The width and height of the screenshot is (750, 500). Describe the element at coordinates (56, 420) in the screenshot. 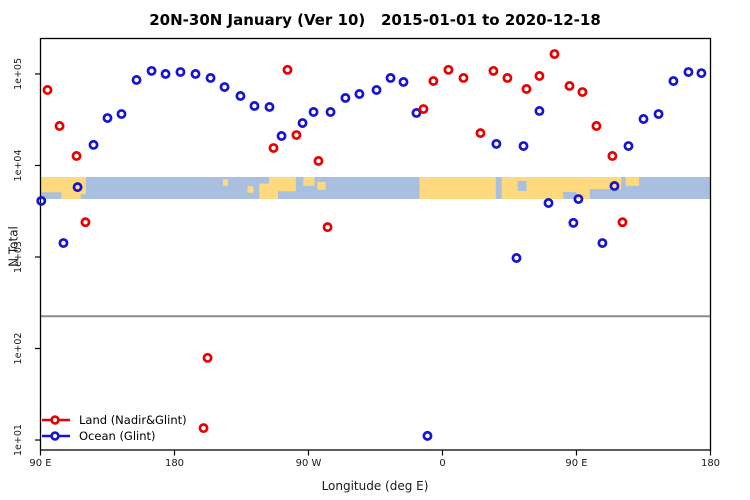

I see `land-legend-marker-icon` at that location.